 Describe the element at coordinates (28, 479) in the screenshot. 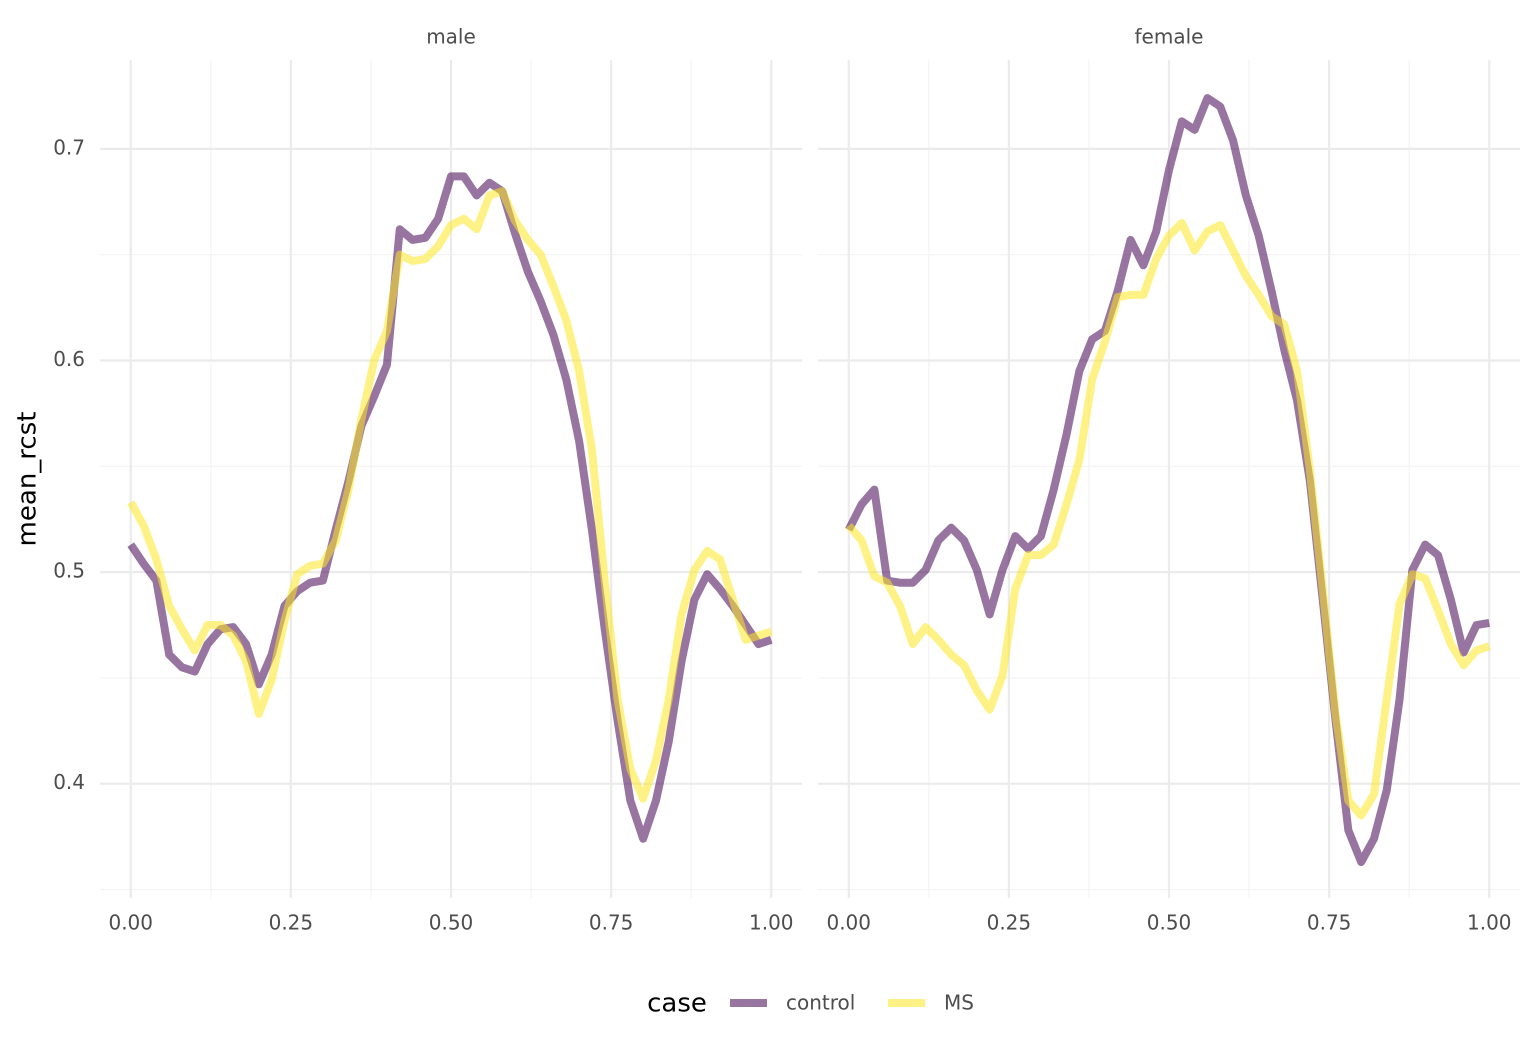

I see `y-axis-label: mean_rcst` at that location.